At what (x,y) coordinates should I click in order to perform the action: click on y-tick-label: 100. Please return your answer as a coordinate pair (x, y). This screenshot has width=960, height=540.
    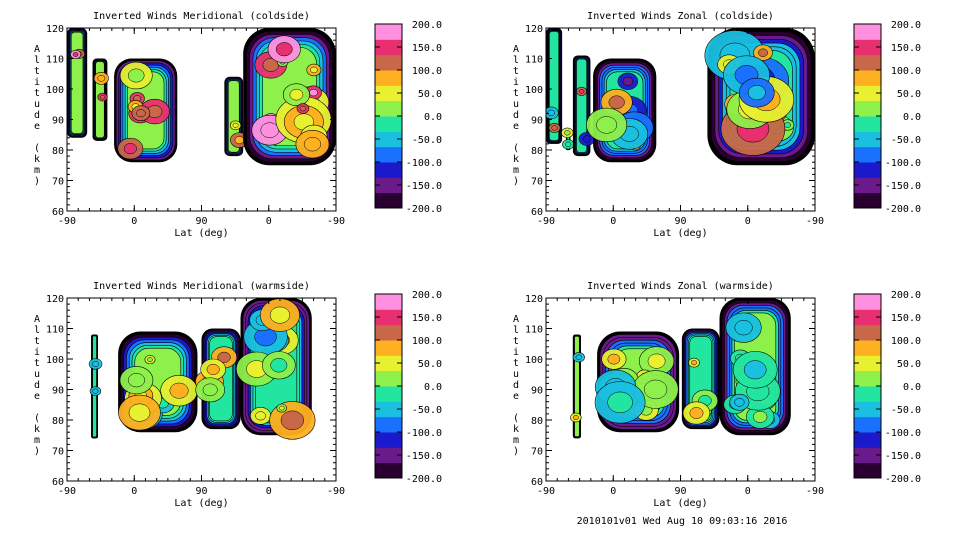
    Looking at the image, I should click on (55, 90).